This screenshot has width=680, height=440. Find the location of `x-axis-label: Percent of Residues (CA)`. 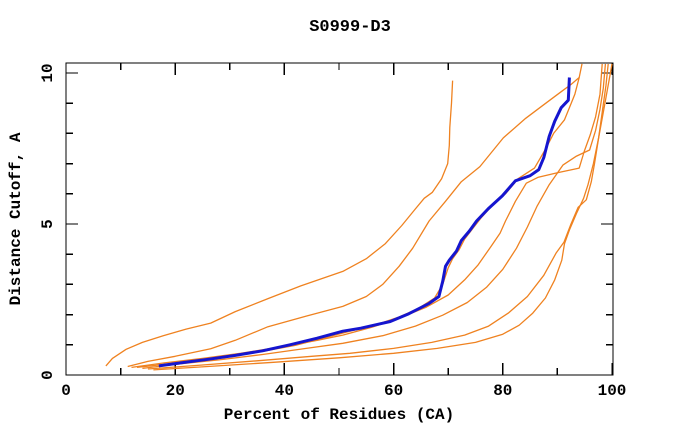

x-axis-label: Percent of Residues (CA) is located at coordinates (339, 415).